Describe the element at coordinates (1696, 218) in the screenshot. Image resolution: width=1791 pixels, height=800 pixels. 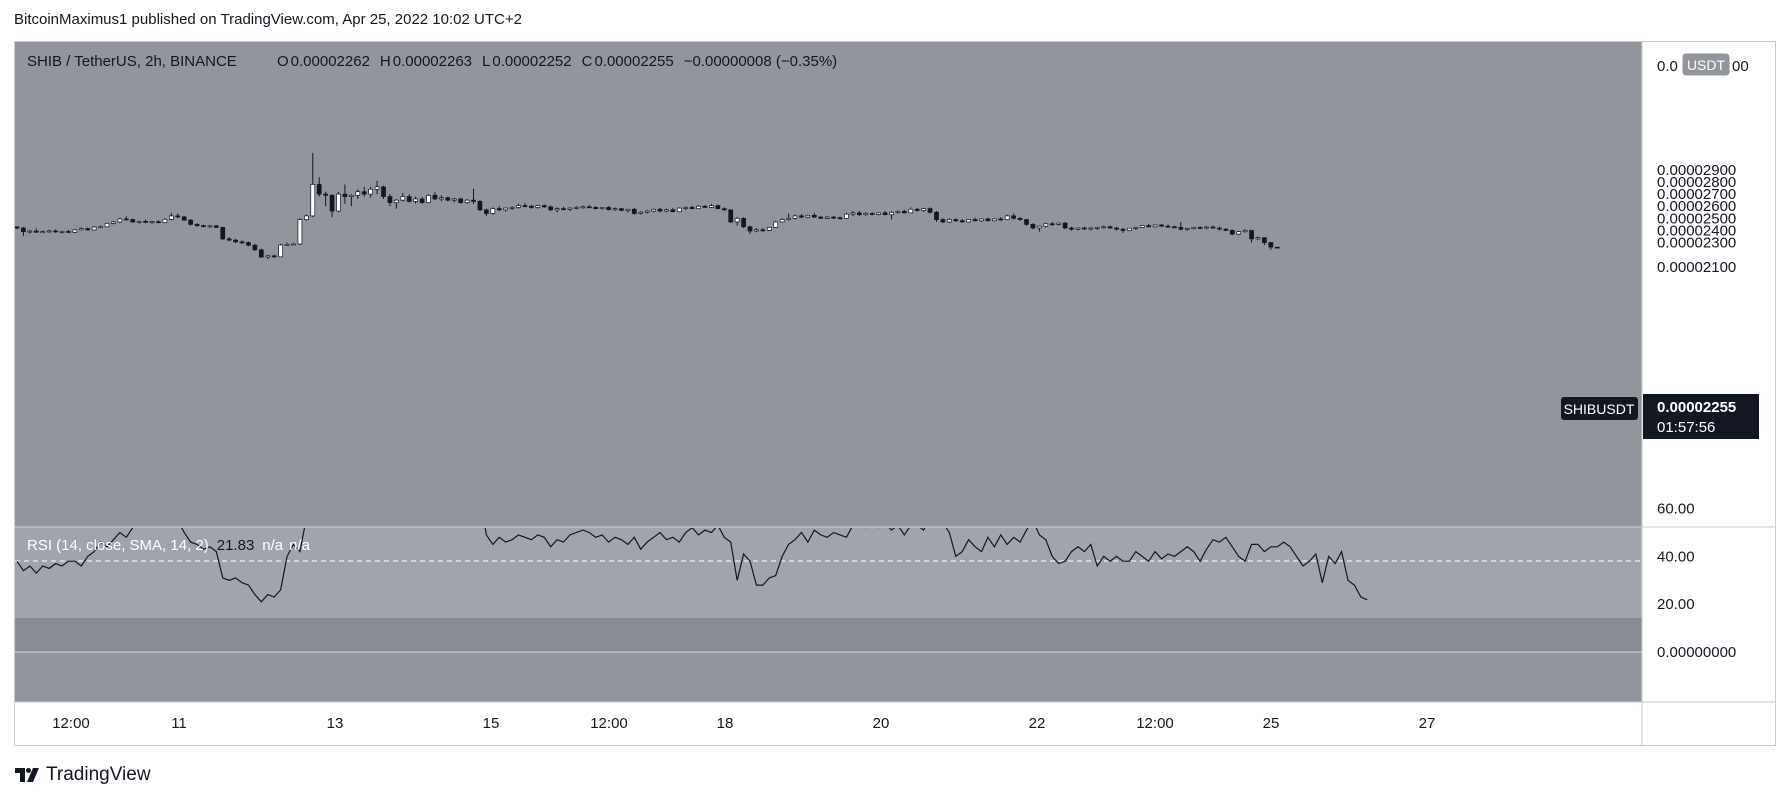
I see `price-tick-label: 0.00002500` at that location.